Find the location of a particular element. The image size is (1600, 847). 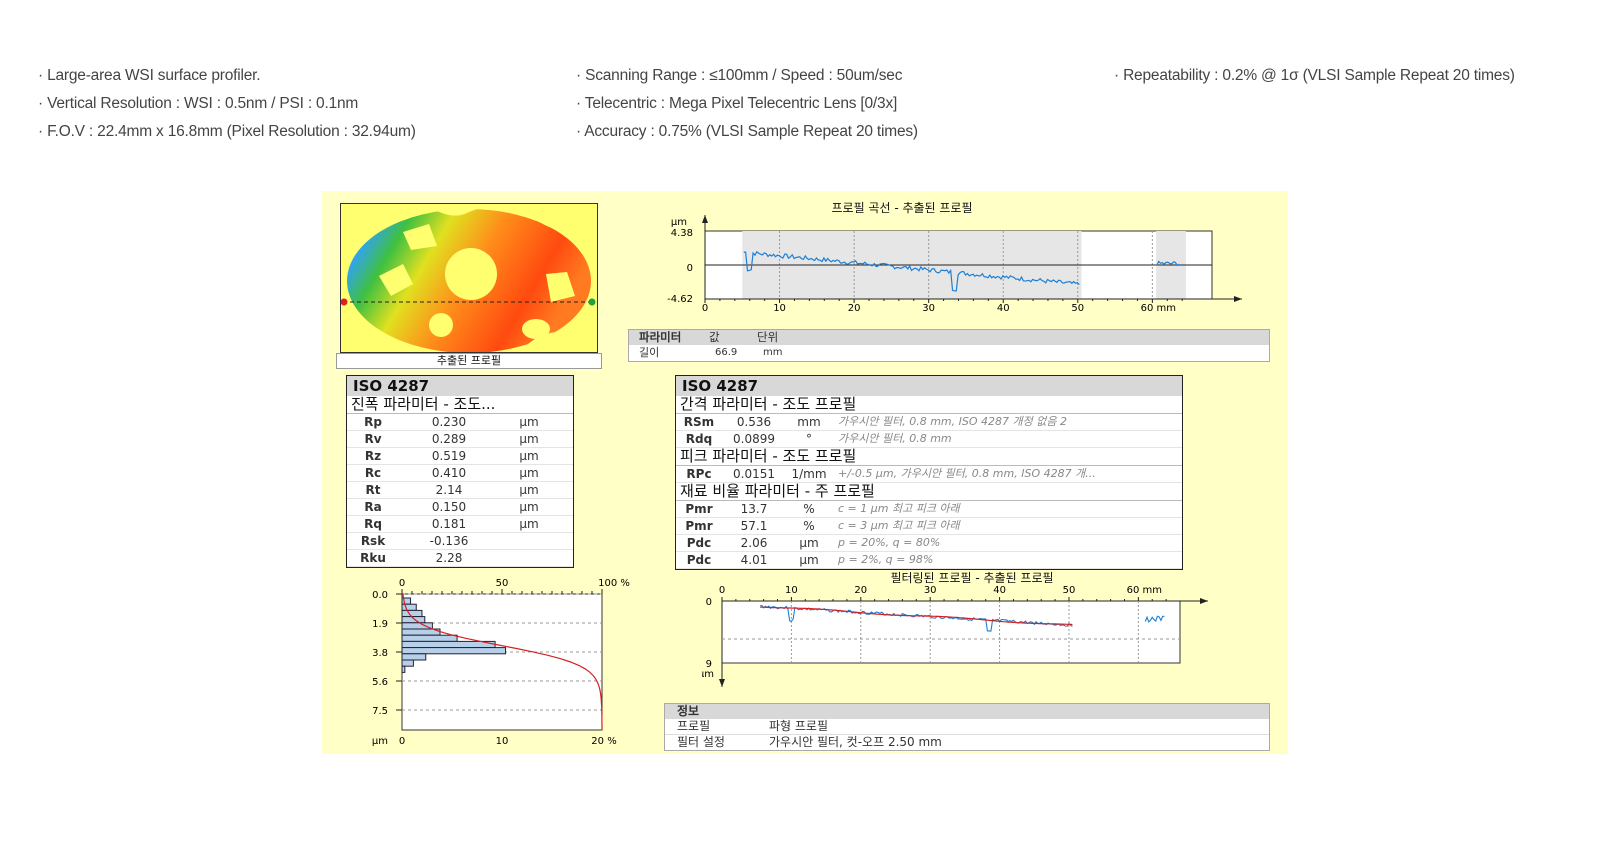

cell: -0.136 is located at coordinates (449, 541).